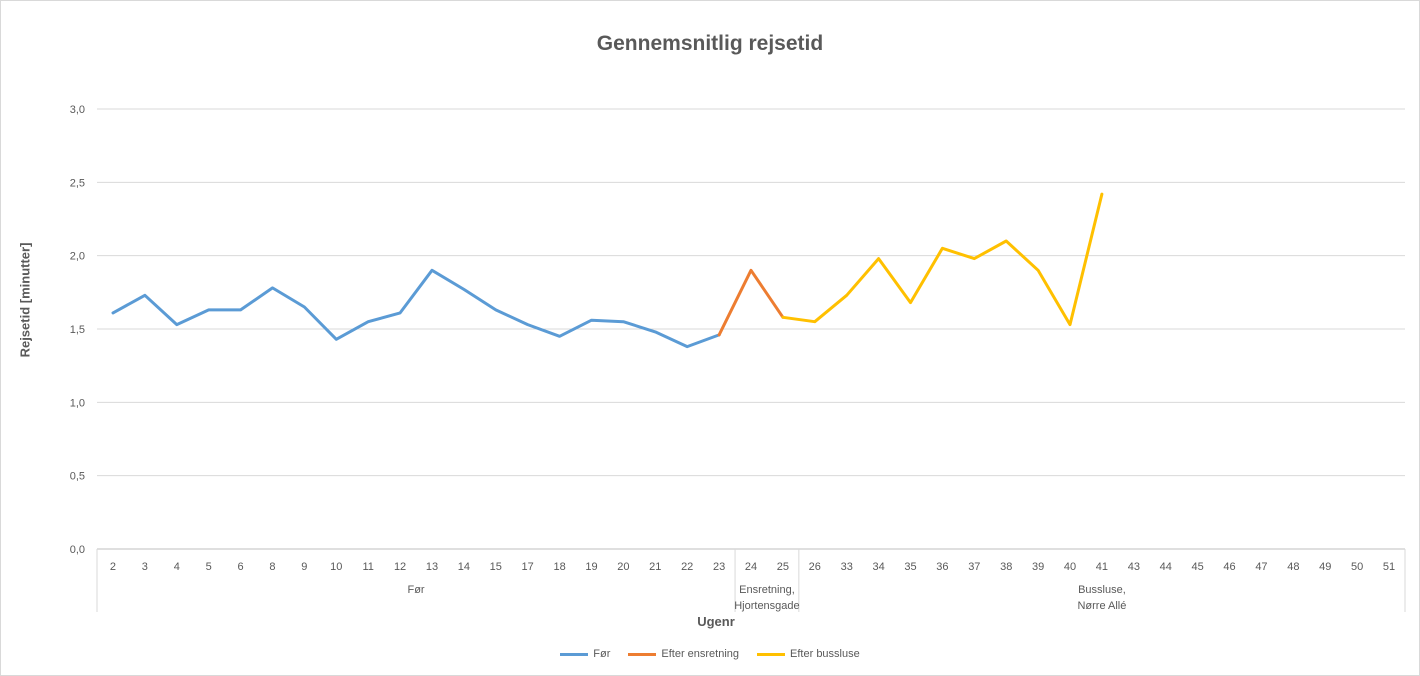  What do you see at coordinates (415, 590) in the screenshot?
I see `x-group-label: Før` at bounding box center [415, 590].